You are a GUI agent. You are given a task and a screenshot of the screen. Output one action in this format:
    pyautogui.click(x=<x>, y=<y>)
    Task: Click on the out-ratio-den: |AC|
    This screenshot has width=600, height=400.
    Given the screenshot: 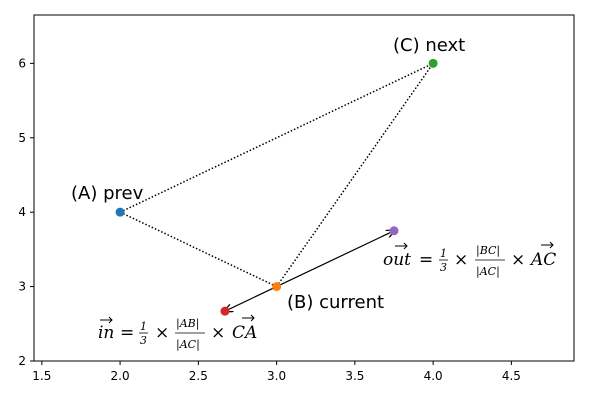 What is the action you would take?
    pyautogui.click(x=488, y=272)
    